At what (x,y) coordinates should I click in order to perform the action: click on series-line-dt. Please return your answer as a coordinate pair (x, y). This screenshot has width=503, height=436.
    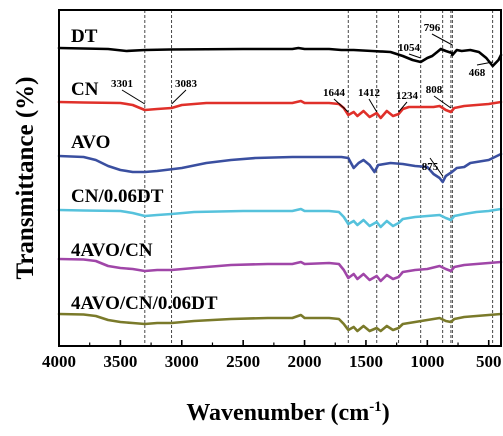
    Looking at the image, I should click on (280, 57).